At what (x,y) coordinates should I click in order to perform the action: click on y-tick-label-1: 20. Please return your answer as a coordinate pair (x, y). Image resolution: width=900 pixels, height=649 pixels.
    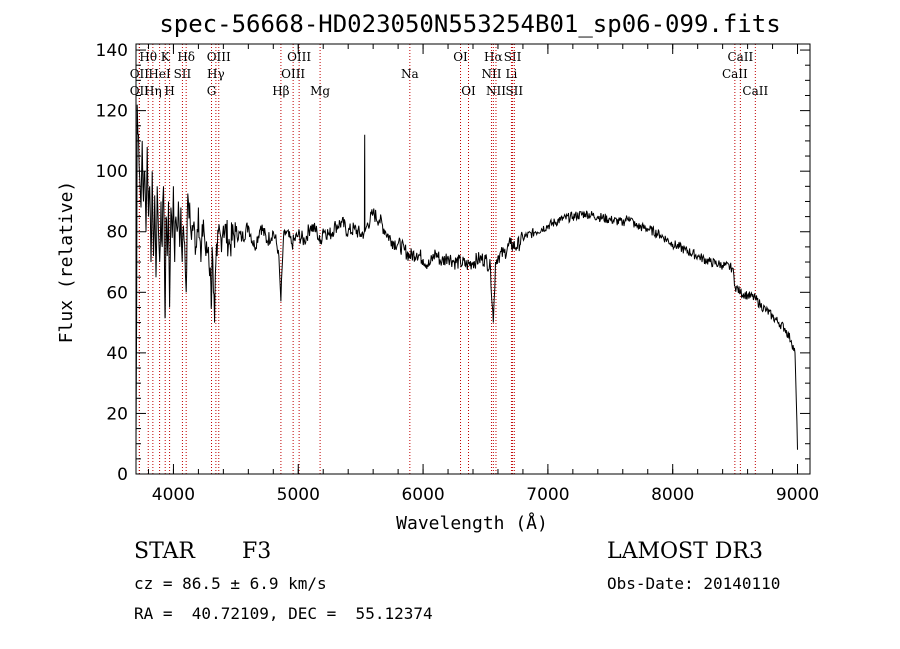
    Looking at the image, I should click on (117, 414).